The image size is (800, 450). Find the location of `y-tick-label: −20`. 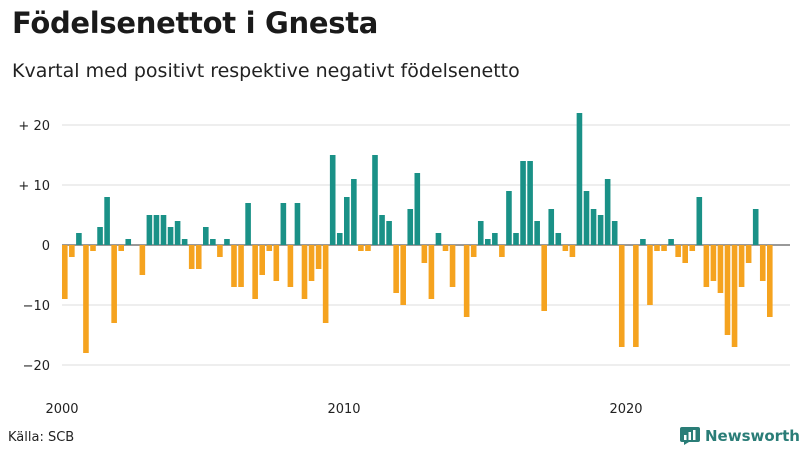

y-tick-label: −20 is located at coordinates (36, 366).